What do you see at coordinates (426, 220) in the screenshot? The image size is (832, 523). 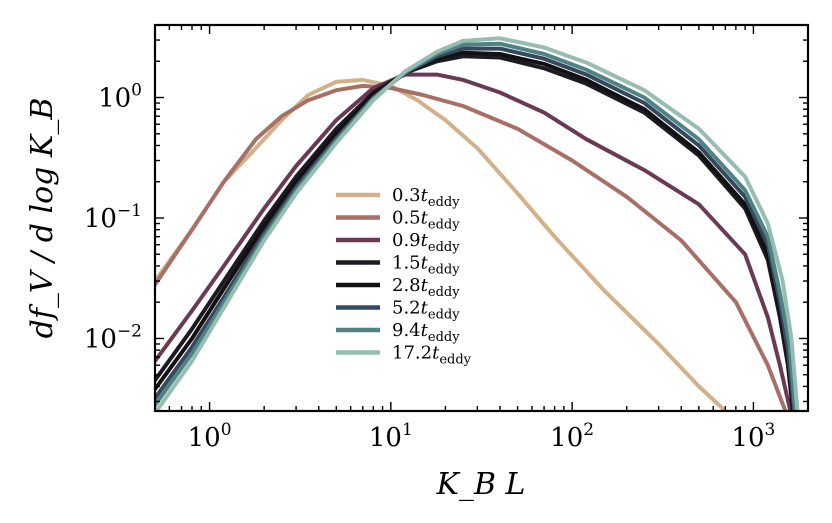 I see `legend-label-1: 0.5teddy` at bounding box center [426, 220].